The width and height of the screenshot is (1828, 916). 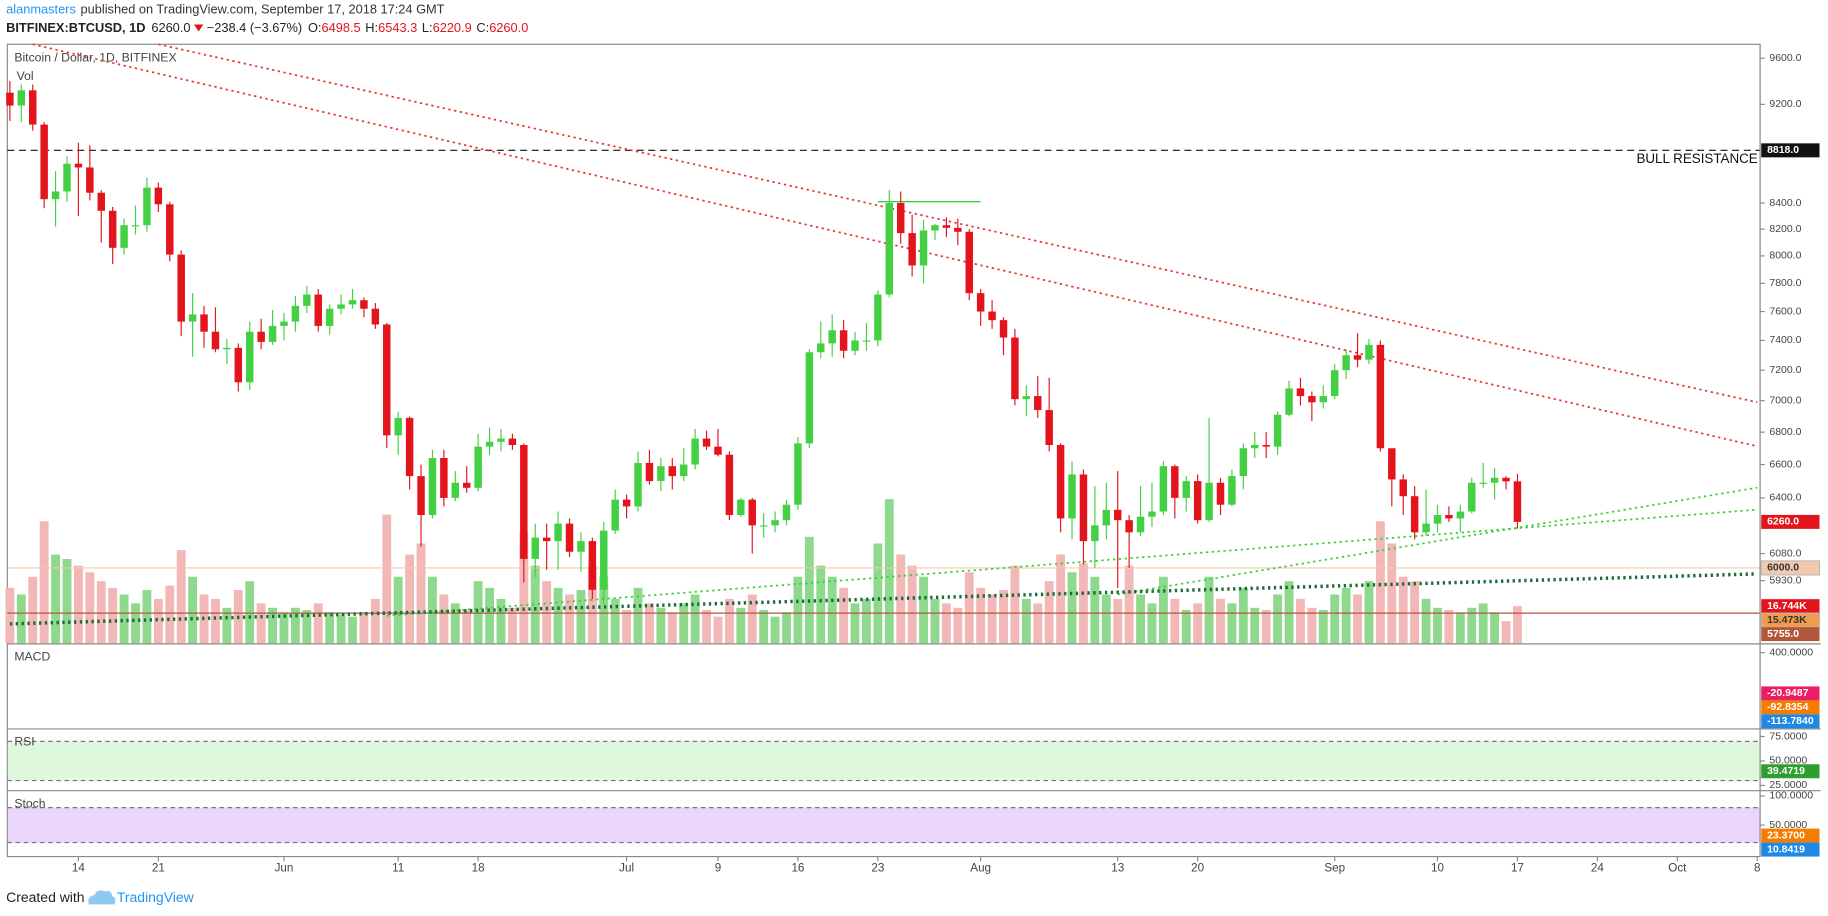 I want to click on x-tick-label: 24, so click(x=1597, y=867).